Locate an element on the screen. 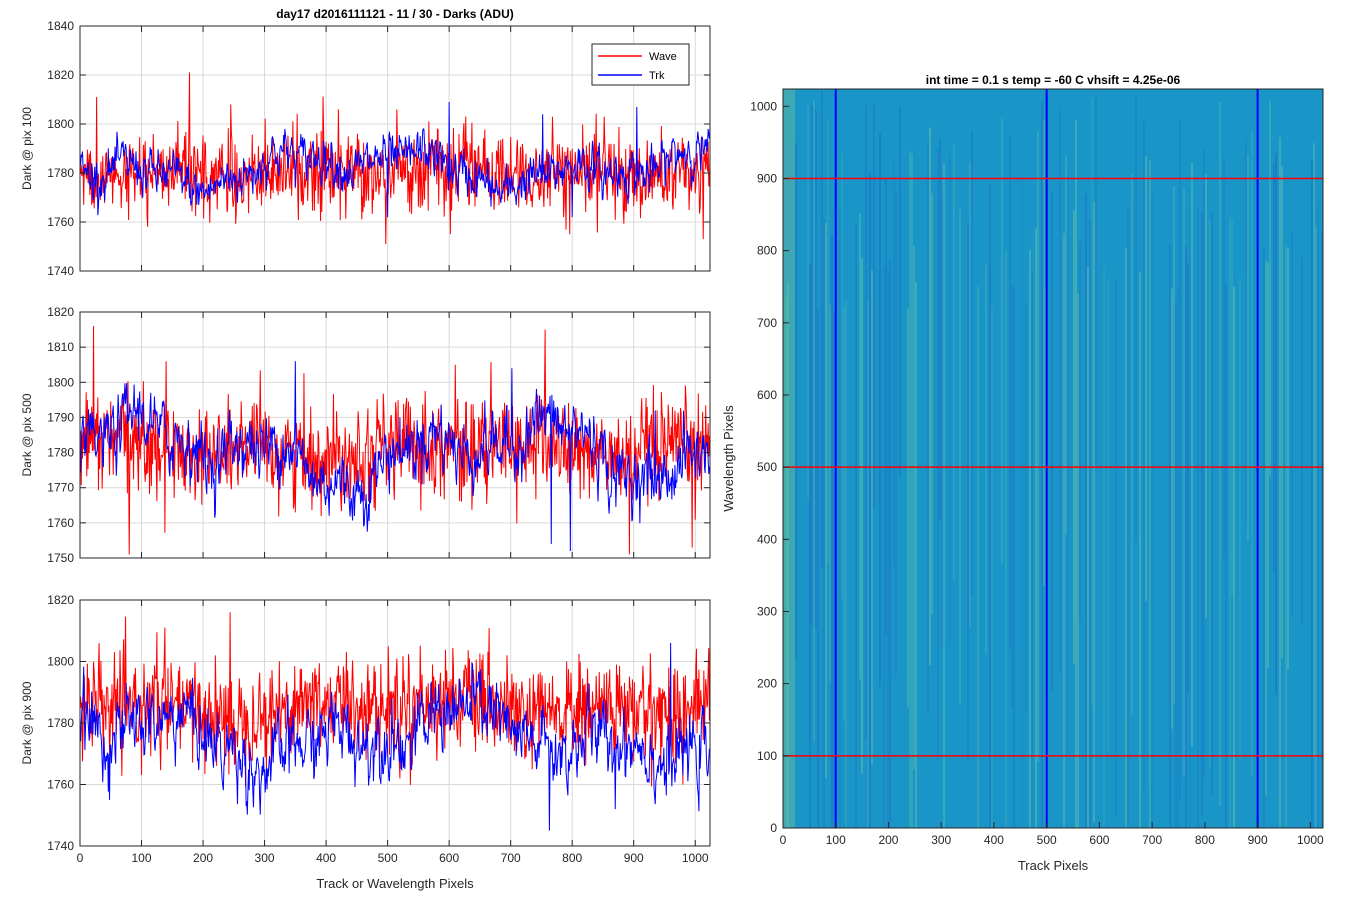 The image size is (1350, 900). y-tick-label: 1000 is located at coordinates (763, 106).